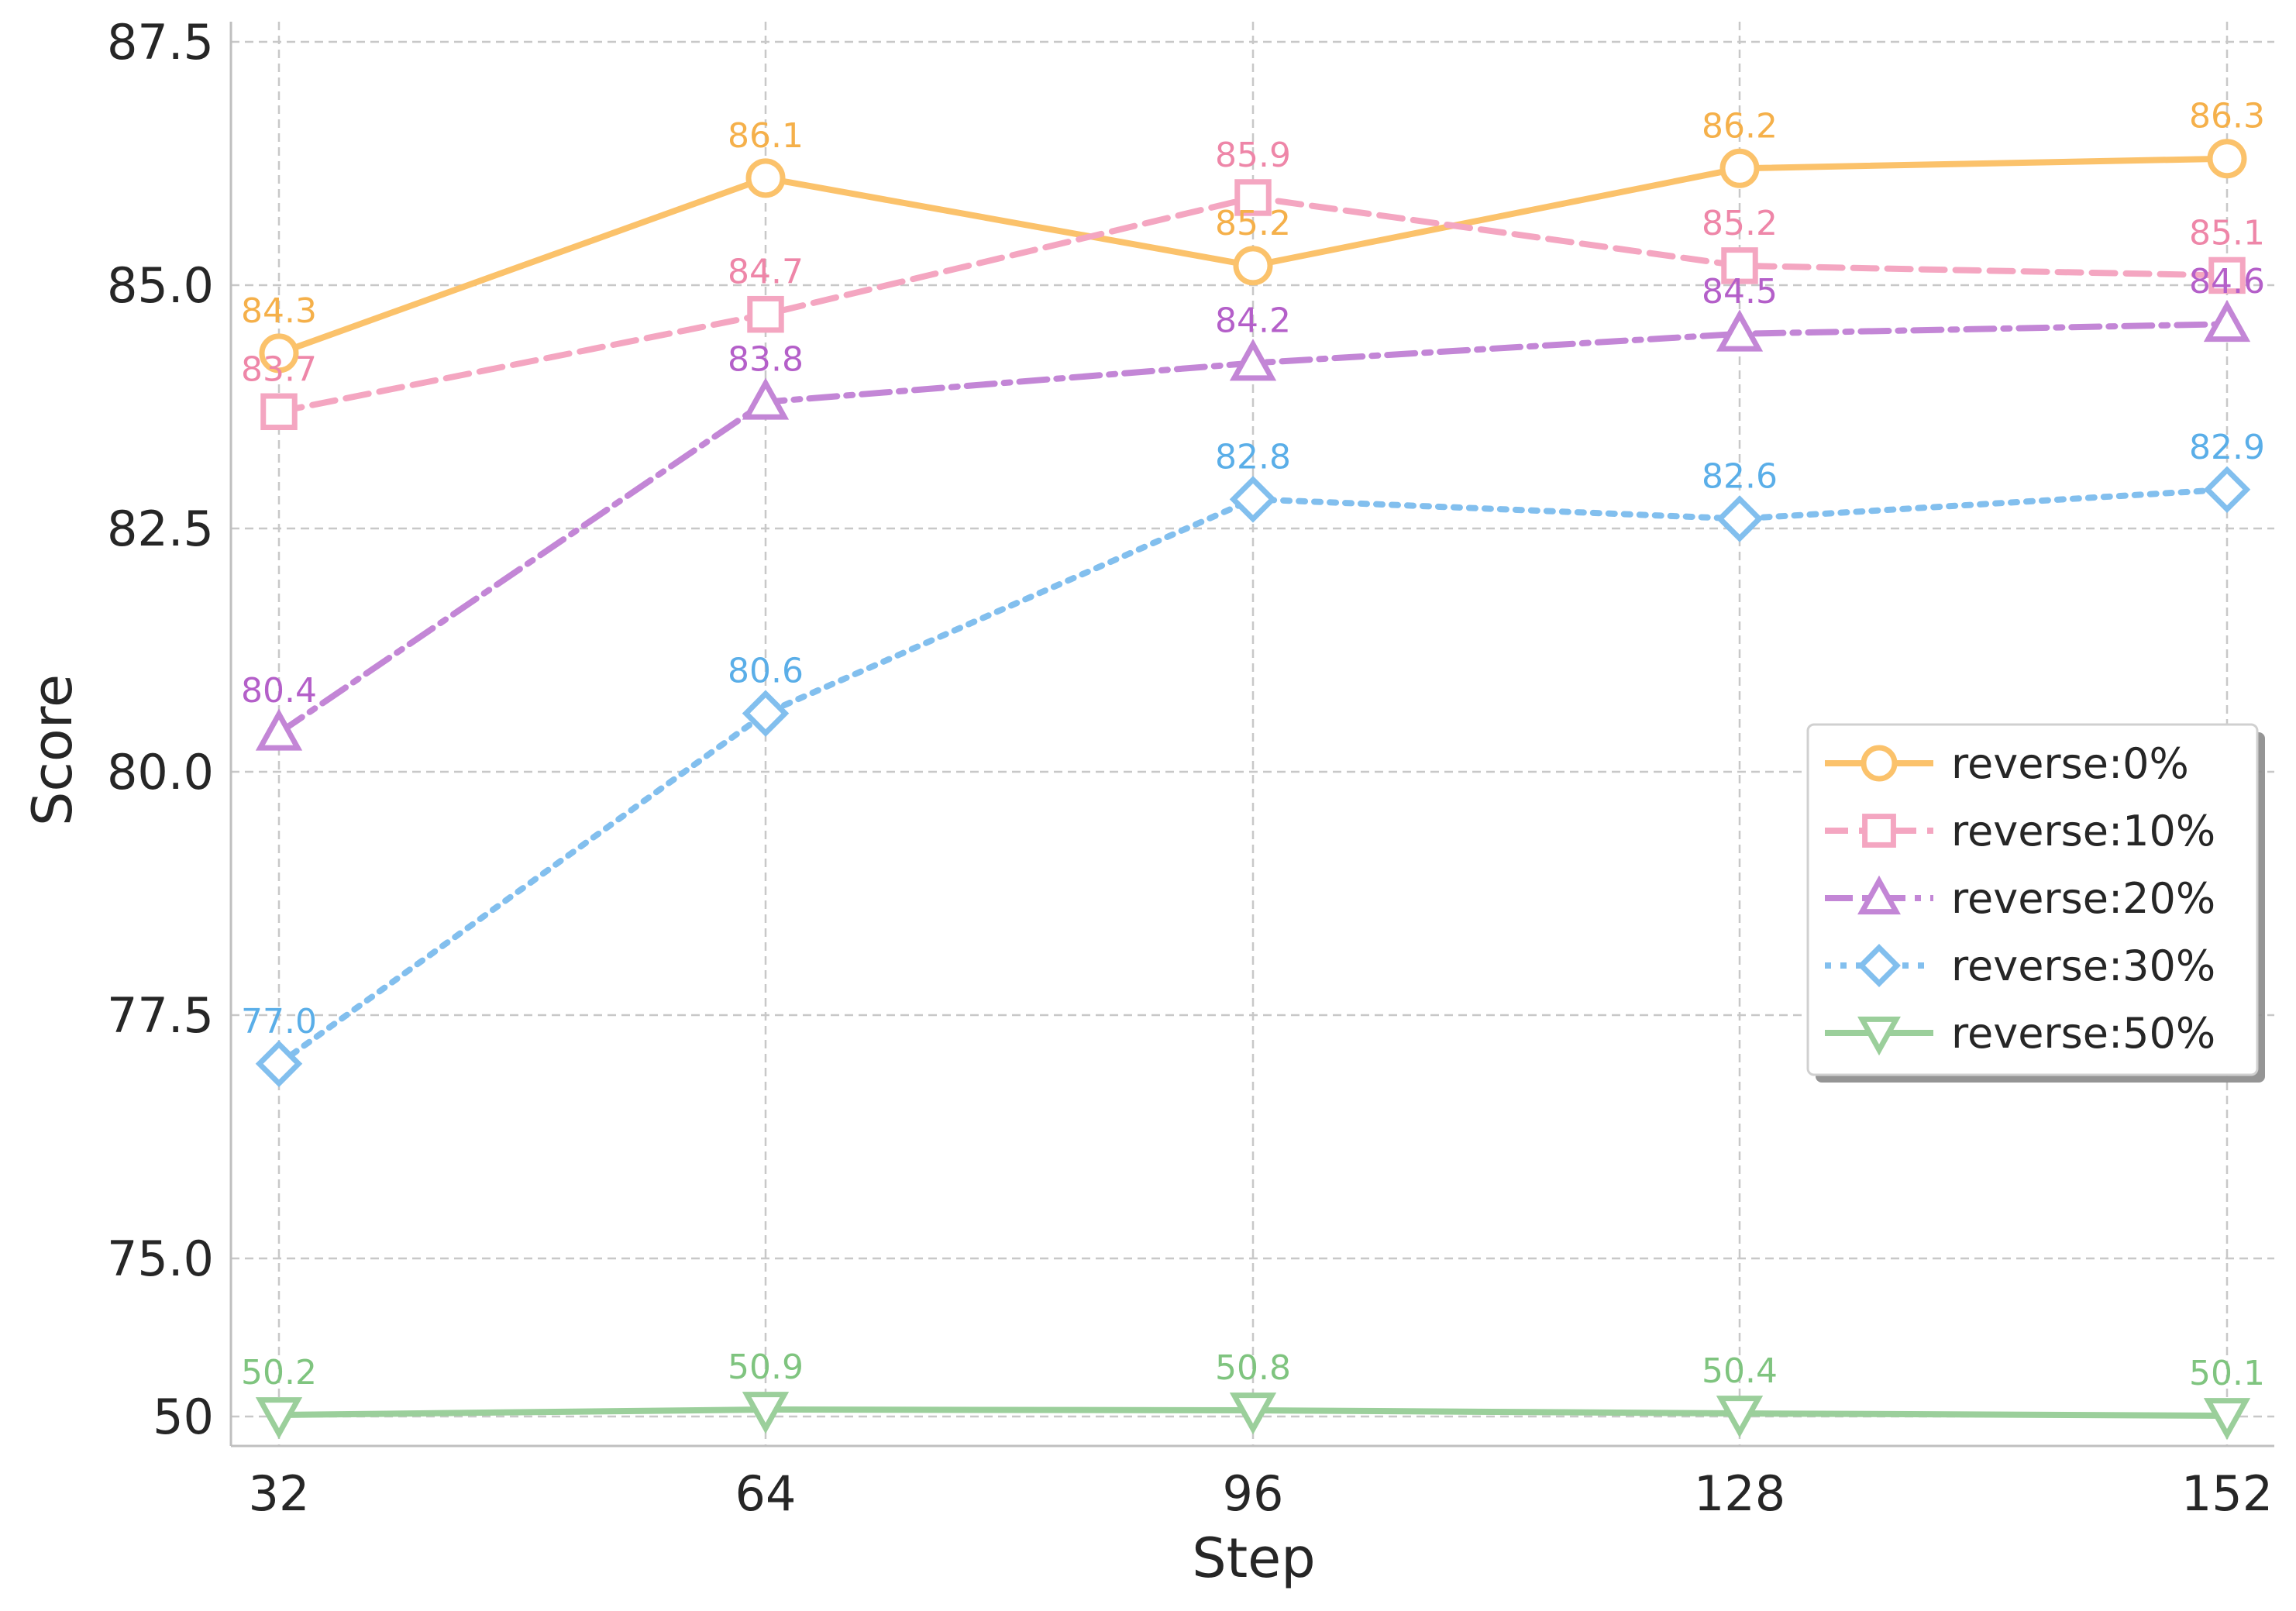 Image resolution: width=2296 pixels, height=1611 pixels. What do you see at coordinates (279, 311) in the screenshot?
I see `data-label: 84.3` at bounding box center [279, 311].